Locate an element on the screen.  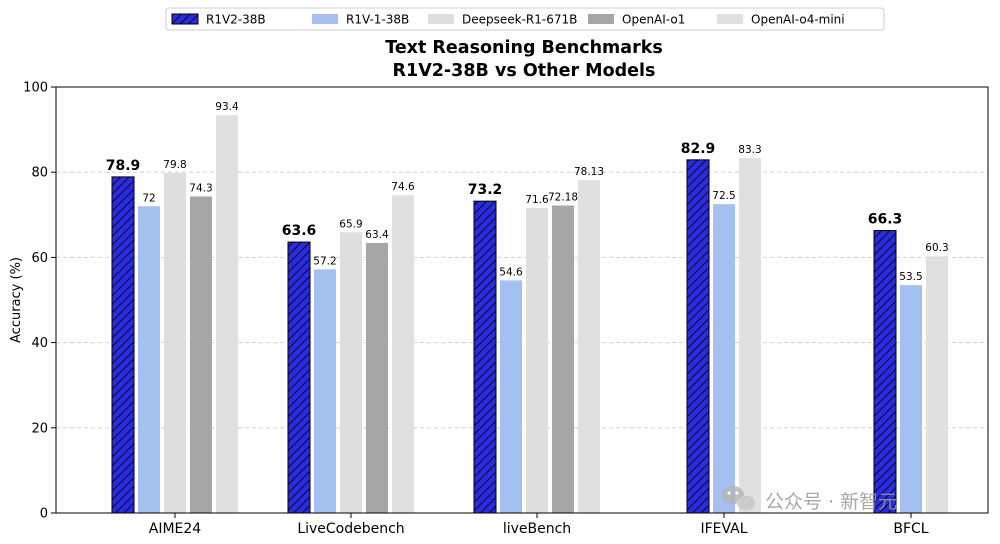
bar-value-label: 78.13 is located at coordinates (589, 172).